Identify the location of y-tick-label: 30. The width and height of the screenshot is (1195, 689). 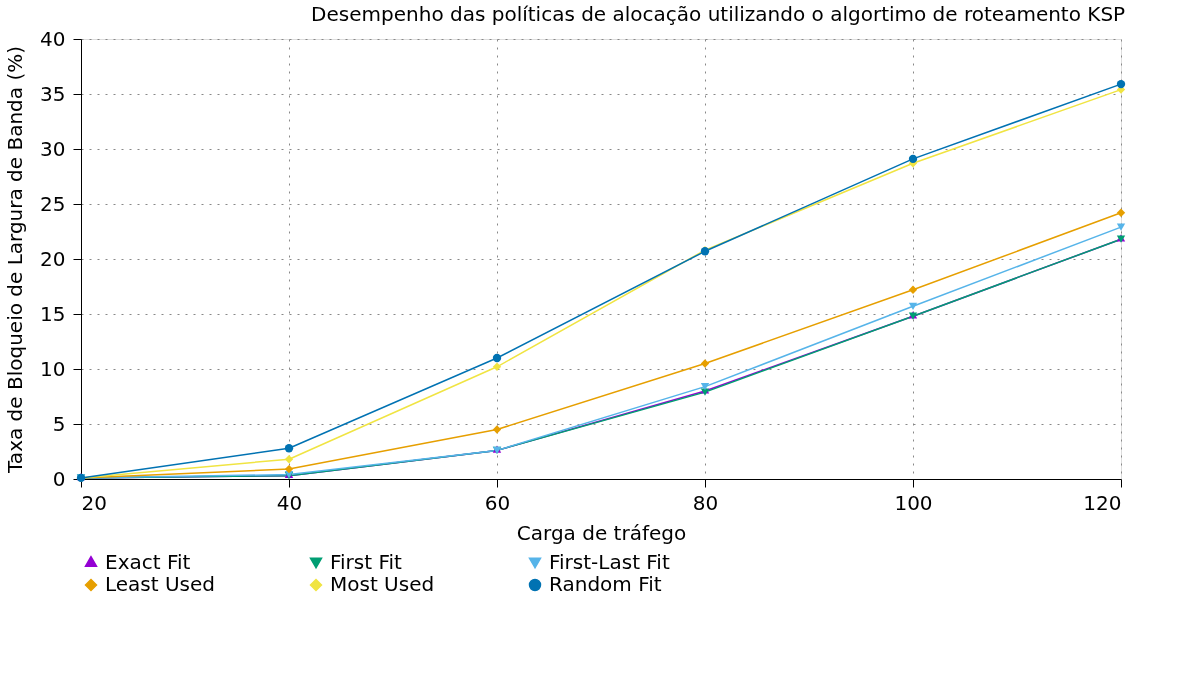
(53, 148).